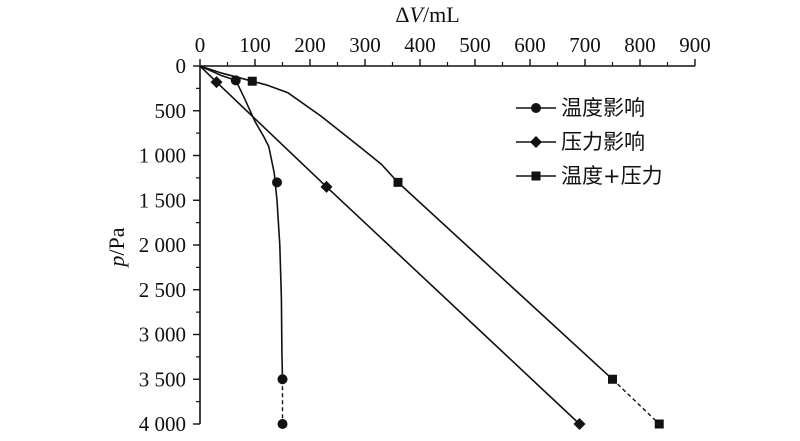  I want to click on x-tick-label: 700, so click(585, 45).